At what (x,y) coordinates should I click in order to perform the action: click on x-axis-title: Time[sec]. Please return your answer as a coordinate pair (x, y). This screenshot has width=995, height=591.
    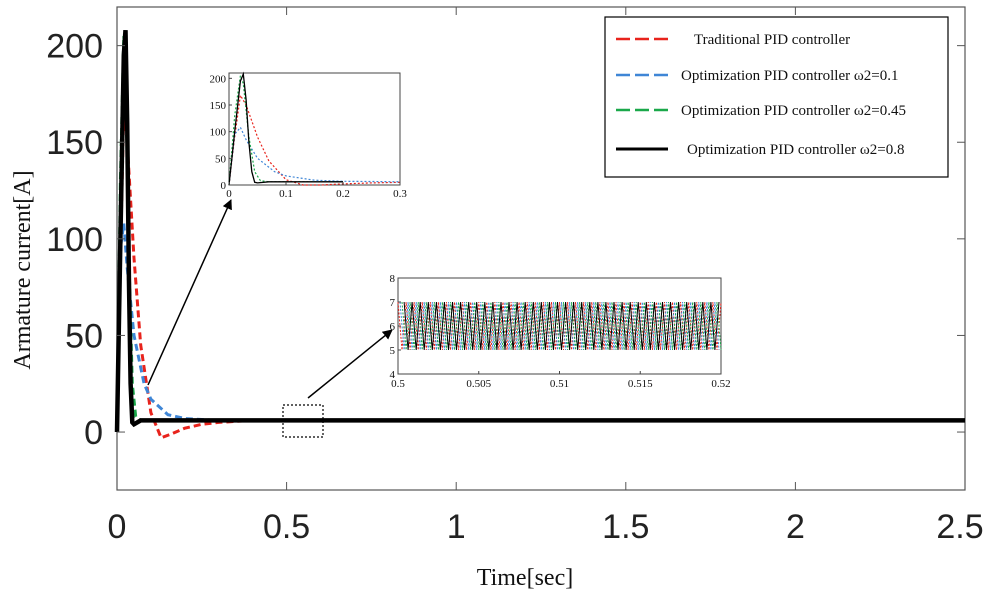
    Looking at the image, I should click on (525, 578).